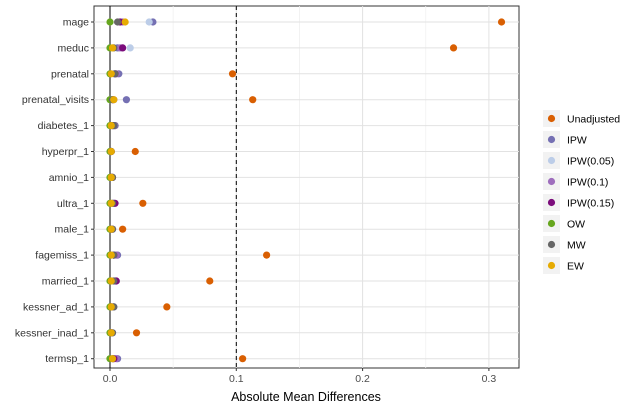 This screenshot has width=624, height=412. What do you see at coordinates (114, 100) in the screenshot?
I see `point-EW-prenatal_visits` at bounding box center [114, 100].